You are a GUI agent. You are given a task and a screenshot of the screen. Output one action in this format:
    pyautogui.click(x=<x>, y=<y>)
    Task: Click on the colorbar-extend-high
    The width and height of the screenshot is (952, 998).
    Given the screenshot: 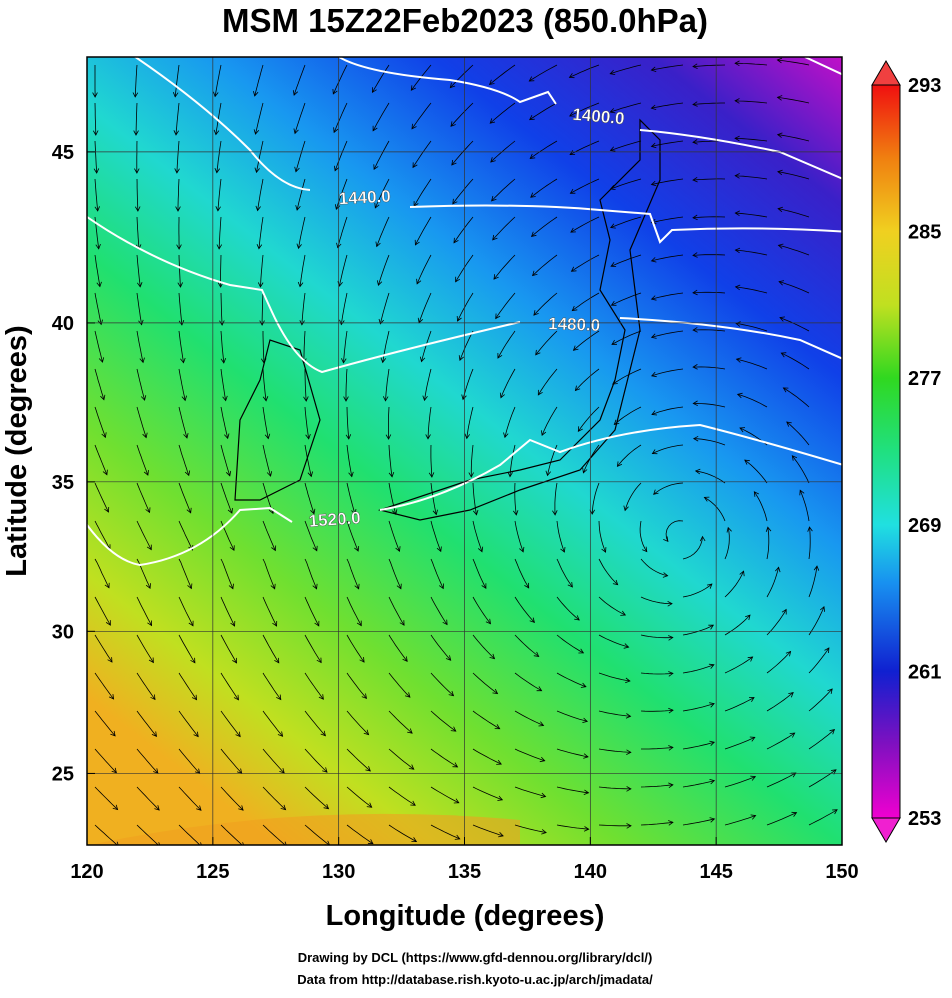 What is the action you would take?
    pyautogui.click(x=886, y=73)
    